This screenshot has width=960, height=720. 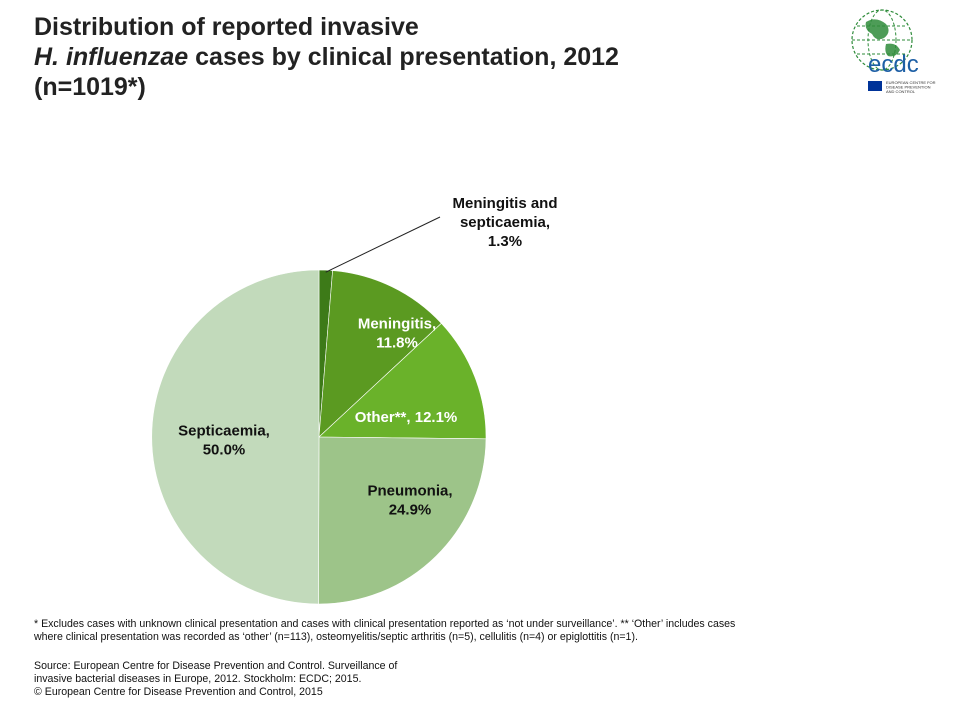 I want to click on title-organism: H. influenzae, so click(x=111, y=57).